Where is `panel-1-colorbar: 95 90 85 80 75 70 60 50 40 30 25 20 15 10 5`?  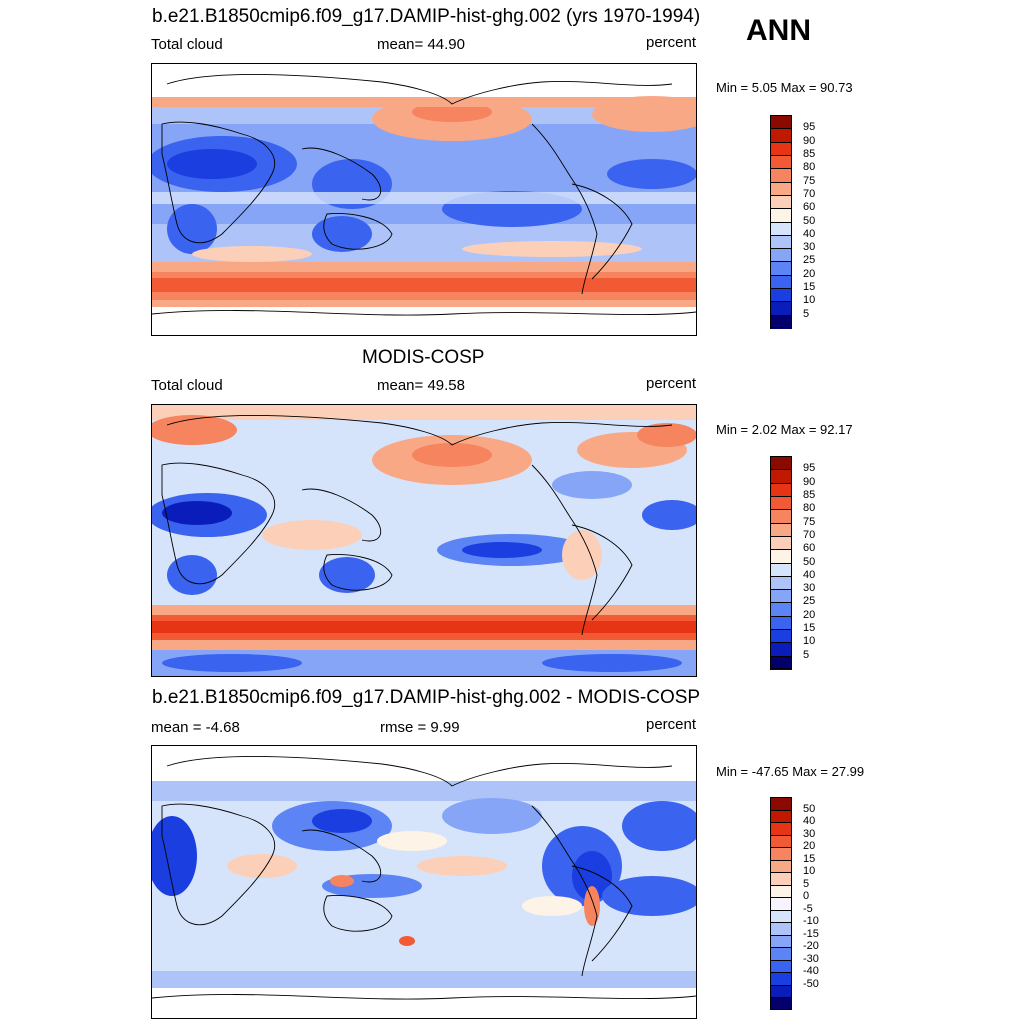
panel-1-colorbar: 95 90 85 80 75 70 60 50 40 30 25 20 15 10 5 is located at coordinates (792, 222).